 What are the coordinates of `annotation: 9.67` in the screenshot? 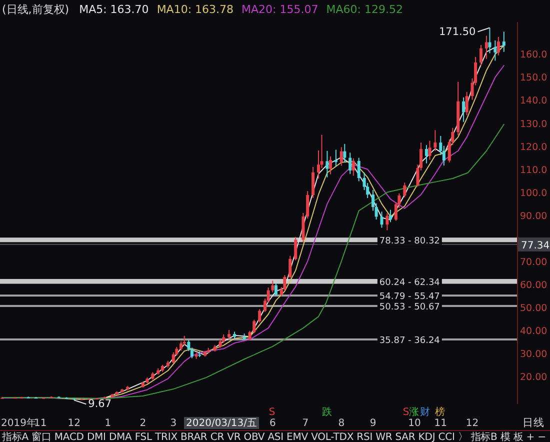 It's located at (100, 404).